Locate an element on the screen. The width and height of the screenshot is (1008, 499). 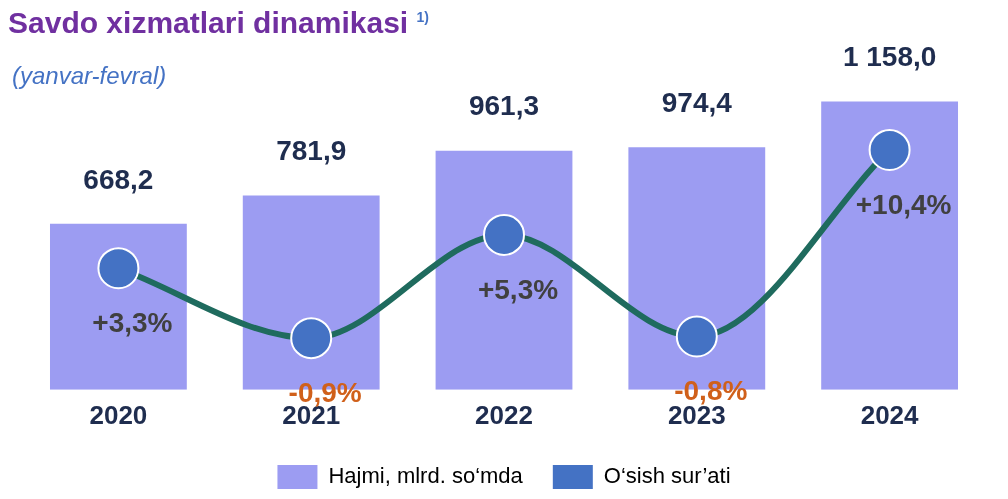
chart-subtitle: (yanvar-fevral) is located at coordinates (89, 76).